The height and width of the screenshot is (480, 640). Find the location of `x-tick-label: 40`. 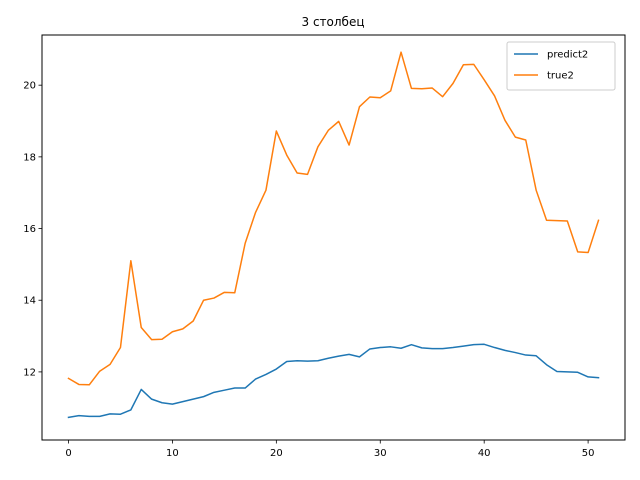

x-tick-label: 40 is located at coordinates (484, 453).